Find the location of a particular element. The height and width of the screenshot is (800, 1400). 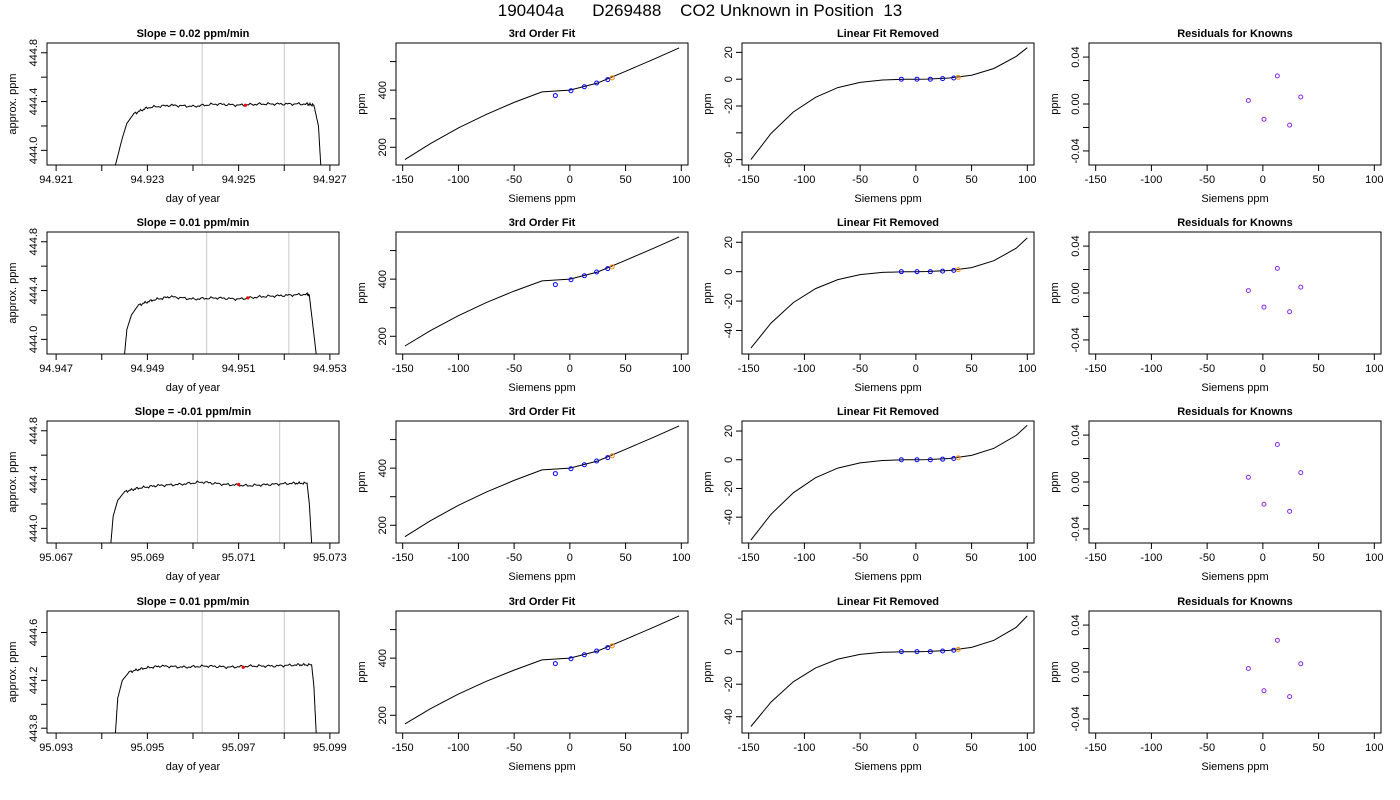

y-tick-label: -0.04 is located at coordinates (1076, 528).